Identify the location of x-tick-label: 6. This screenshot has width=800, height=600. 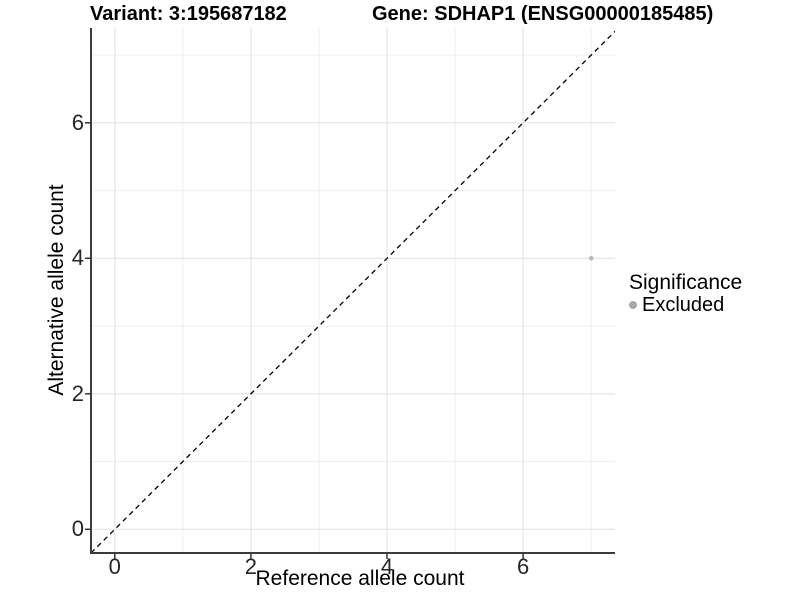
(523, 566).